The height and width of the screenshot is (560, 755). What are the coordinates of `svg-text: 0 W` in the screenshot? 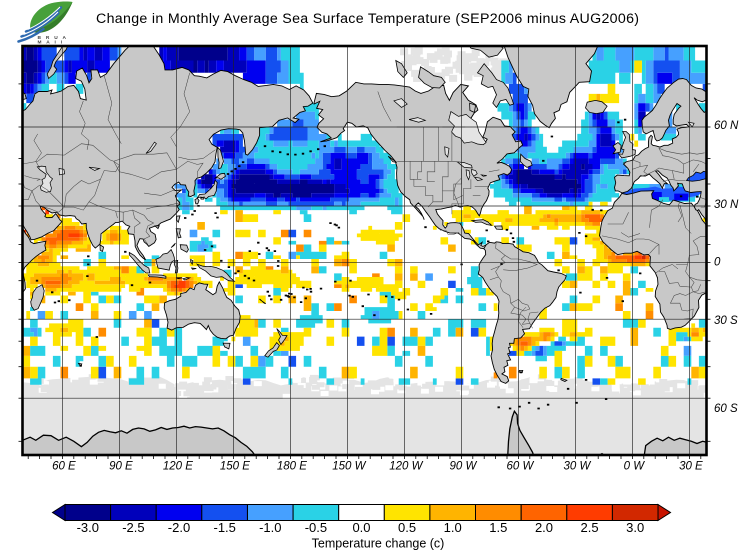 It's located at (635, 467).